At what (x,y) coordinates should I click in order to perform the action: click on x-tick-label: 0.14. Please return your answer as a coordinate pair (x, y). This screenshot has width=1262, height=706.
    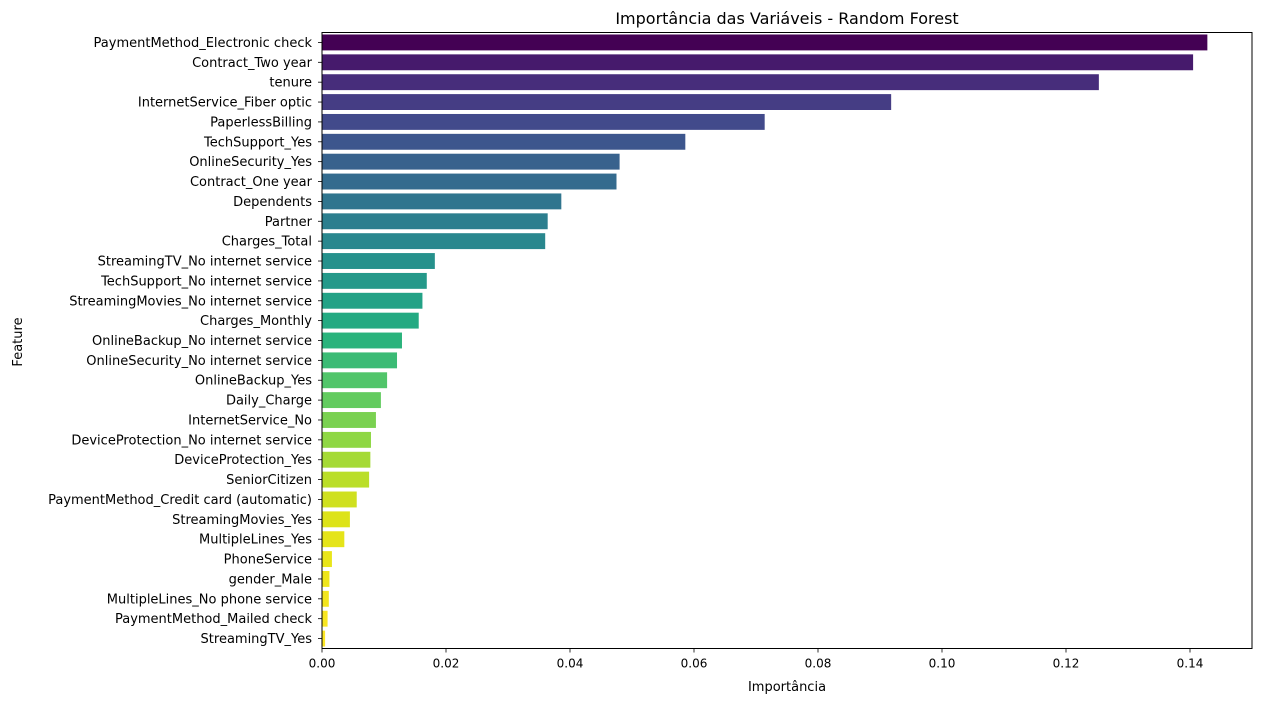
    Looking at the image, I should click on (1190, 664).